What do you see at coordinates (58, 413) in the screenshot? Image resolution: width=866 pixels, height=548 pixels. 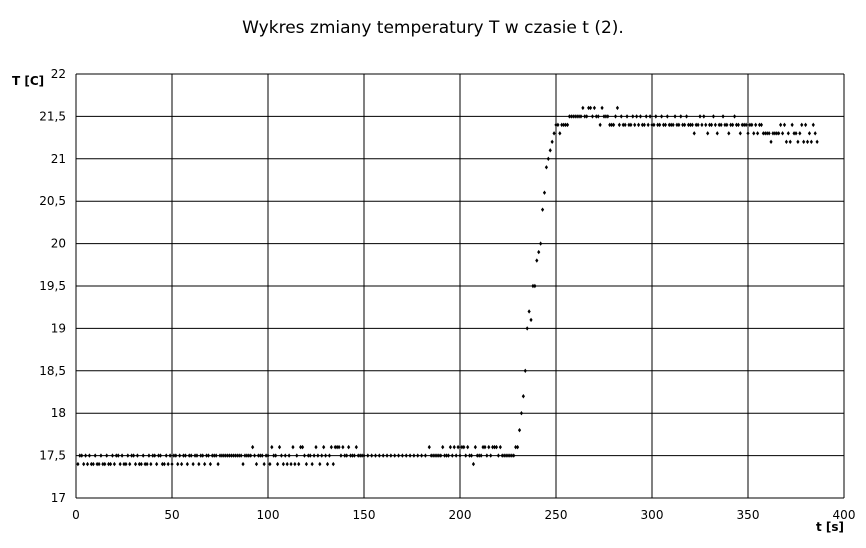 I see `y-tick-label: 18` at bounding box center [58, 413].